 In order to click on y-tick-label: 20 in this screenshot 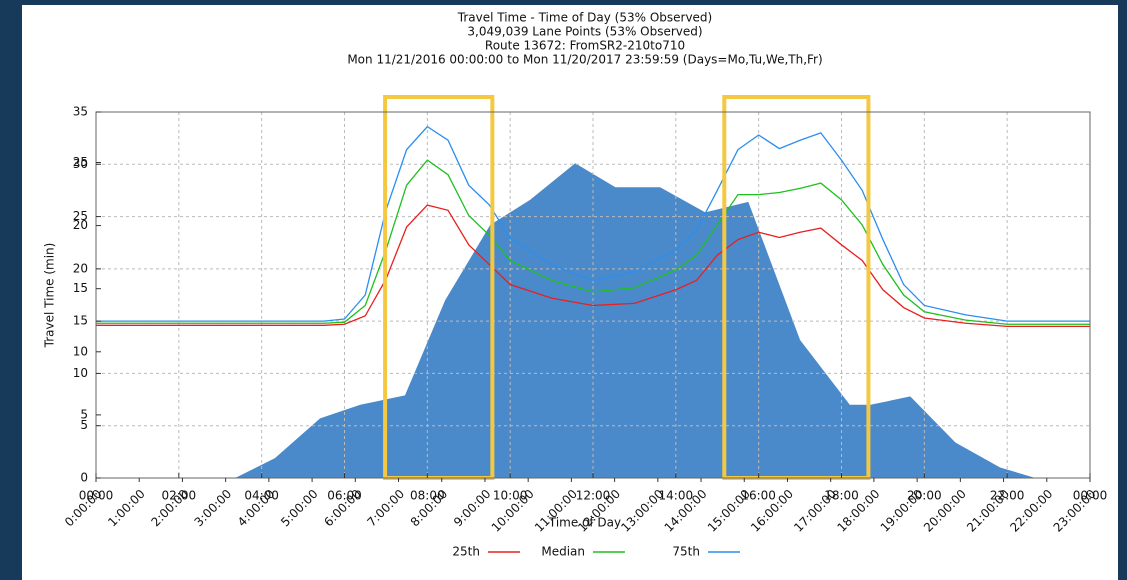, I will do `click(80, 268)`.